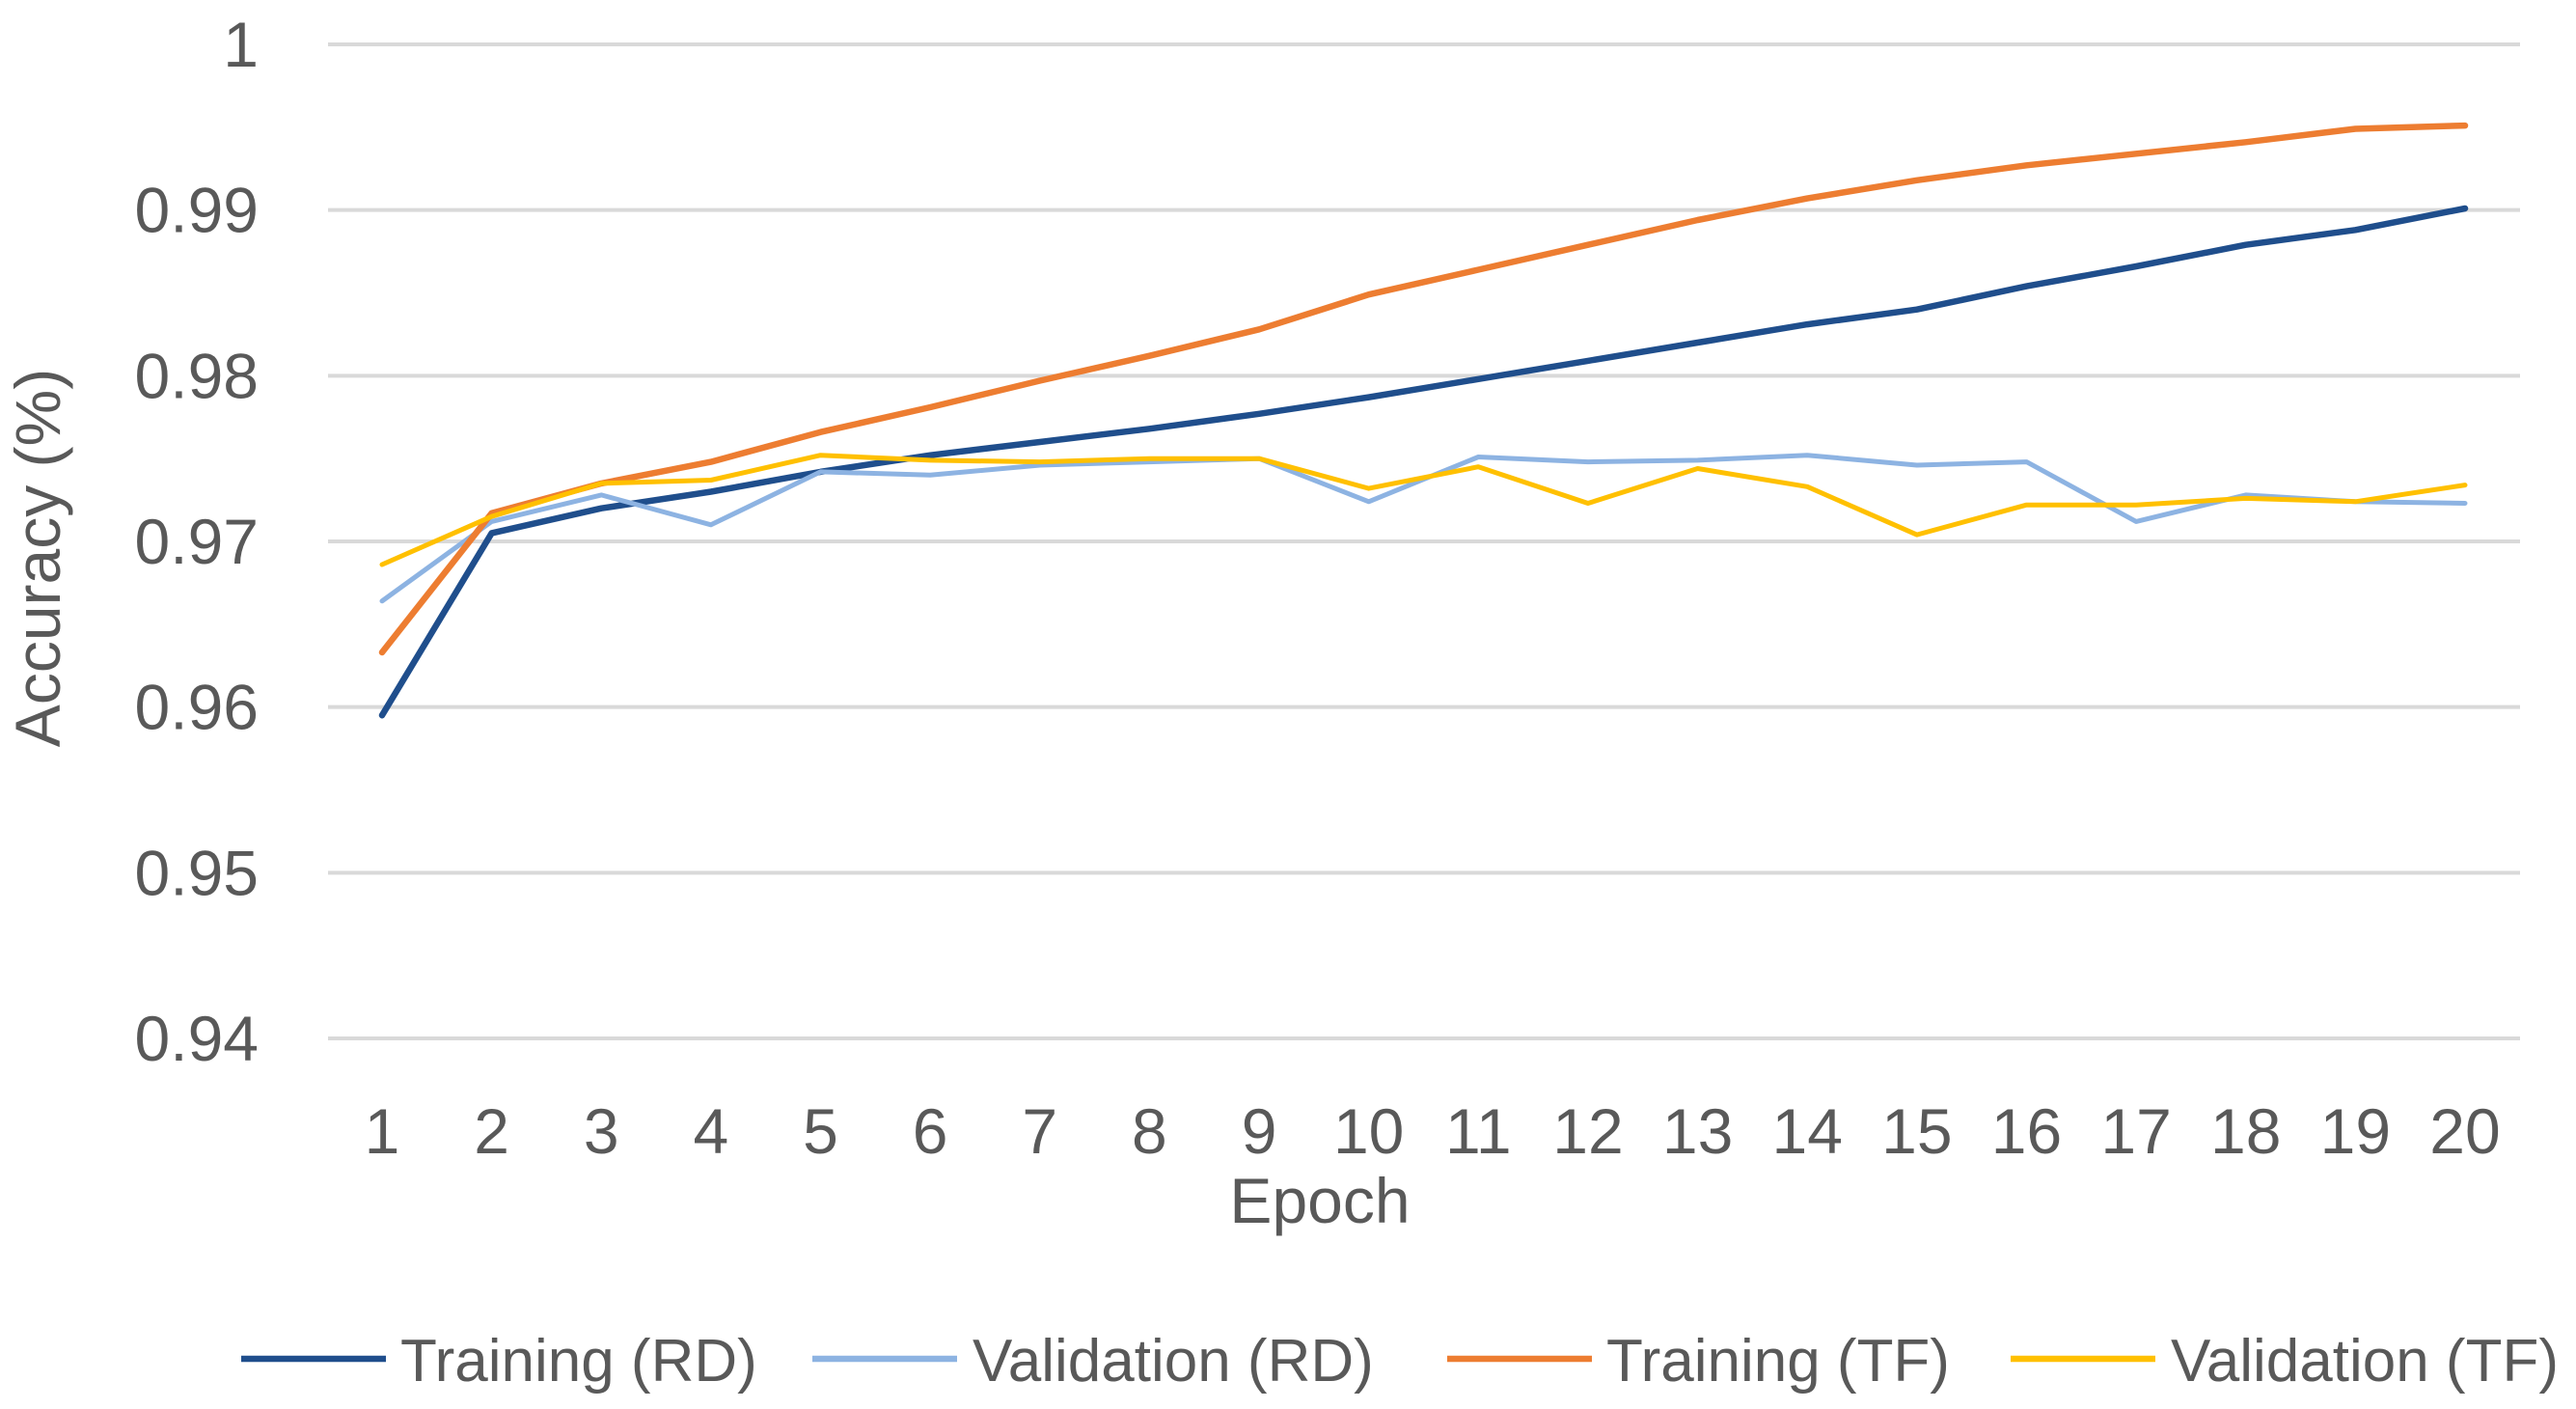 Image resolution: width=2576 pixels, height=1409 pixels. What do you see at coordinates (197, 375) in the screenshot?
I see `y-tick-label: 0.98` at bounding box center [197, 375].